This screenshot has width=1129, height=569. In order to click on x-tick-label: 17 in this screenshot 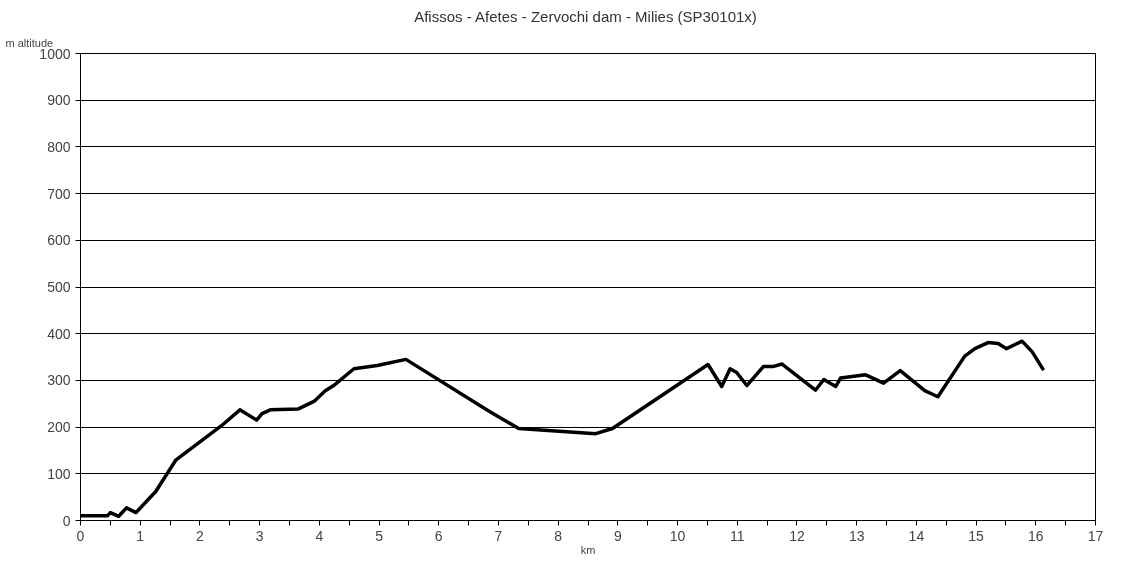, I will do `click(1095, 535)`.